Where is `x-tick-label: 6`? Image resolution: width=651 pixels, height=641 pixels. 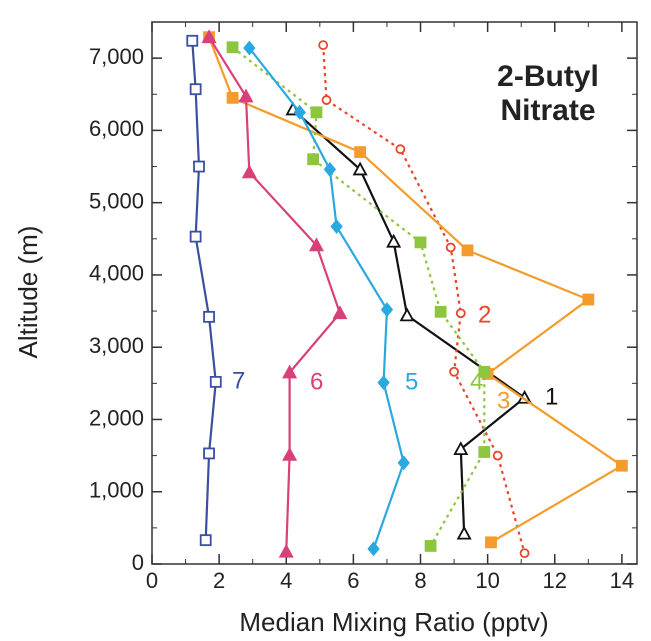
x-tick-label: 6 is located at coordinates (353, 580).